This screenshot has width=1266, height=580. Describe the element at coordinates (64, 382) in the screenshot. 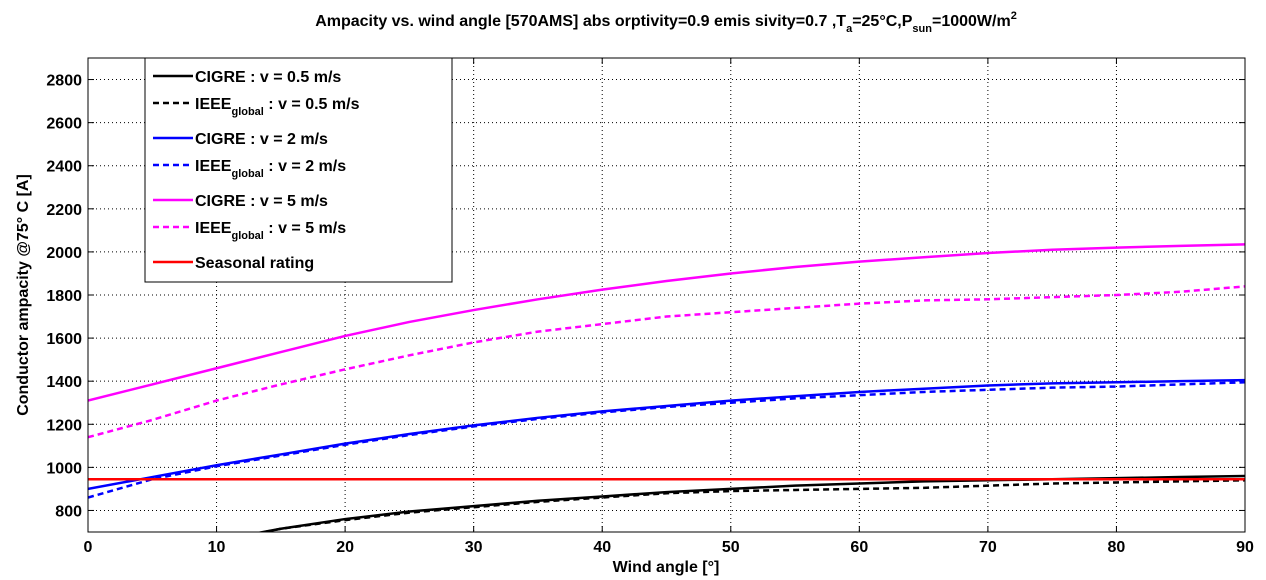

I see `y-tick-label: 1400` at that location.